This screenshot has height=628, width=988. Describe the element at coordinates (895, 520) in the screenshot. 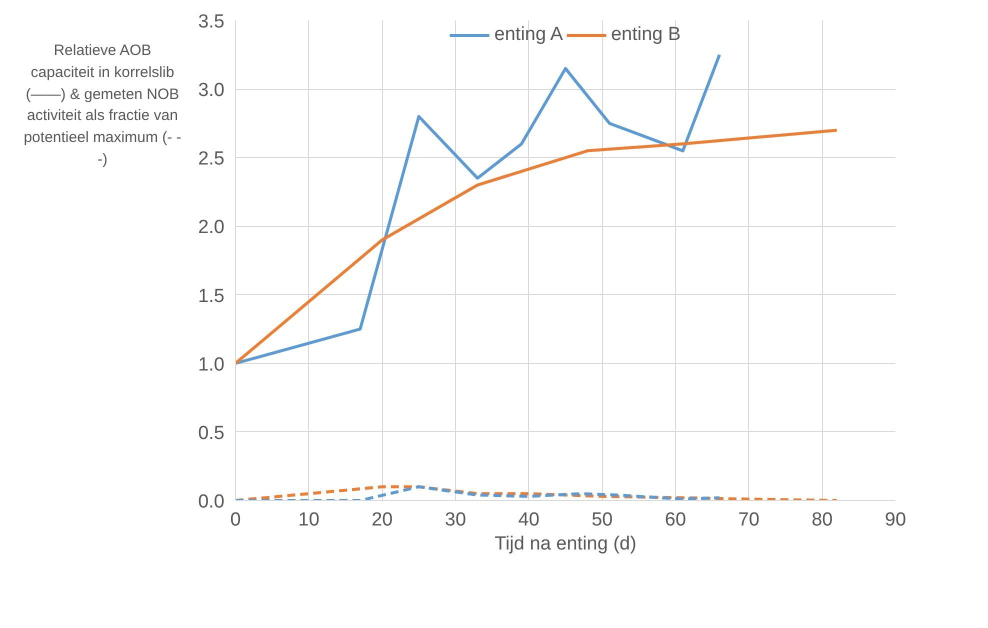

I see `x-tick-label: 90` at that location.